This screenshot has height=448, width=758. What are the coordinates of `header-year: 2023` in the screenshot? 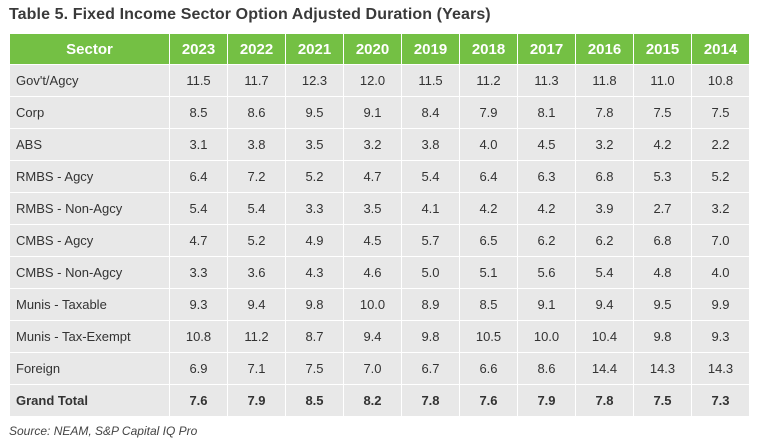 It's located at (198, 49).